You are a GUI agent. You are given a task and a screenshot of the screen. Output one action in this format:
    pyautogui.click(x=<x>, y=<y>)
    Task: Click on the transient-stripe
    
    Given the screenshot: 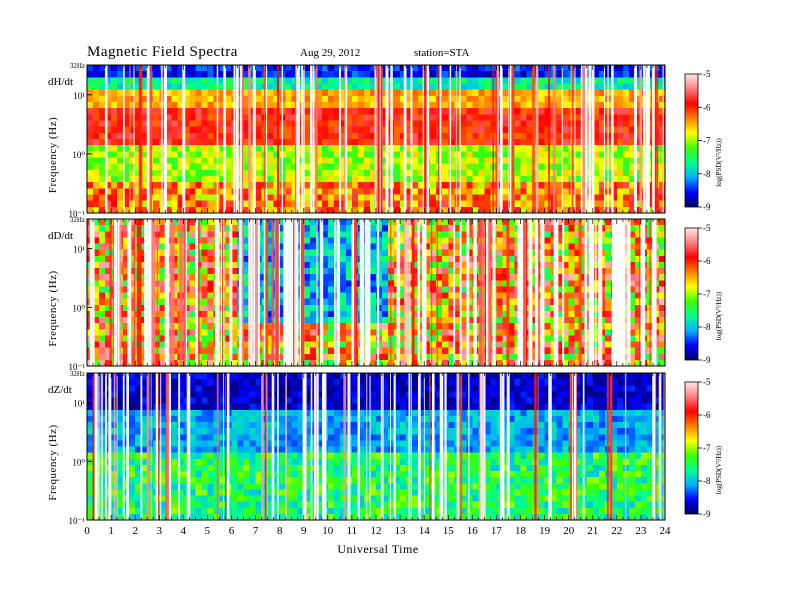 What is the action you would take?
    pyautogui.click(x=320, y=292)
    